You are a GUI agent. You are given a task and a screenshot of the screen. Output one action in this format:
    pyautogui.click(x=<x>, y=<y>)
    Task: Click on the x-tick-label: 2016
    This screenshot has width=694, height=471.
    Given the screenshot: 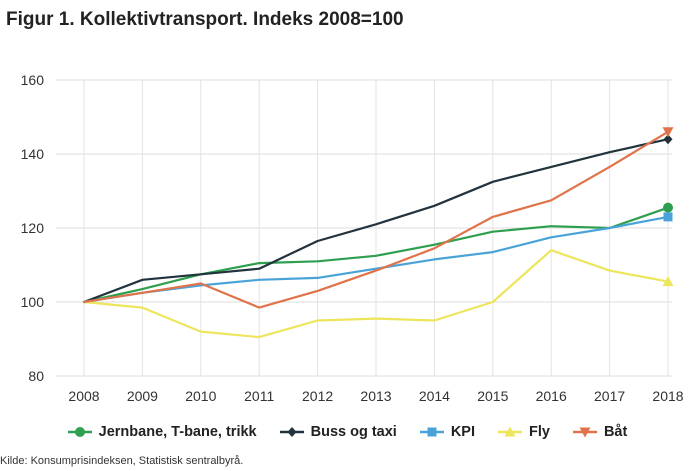 What is the action you would take?
    pyautogui.click(x=551, y=396)
    